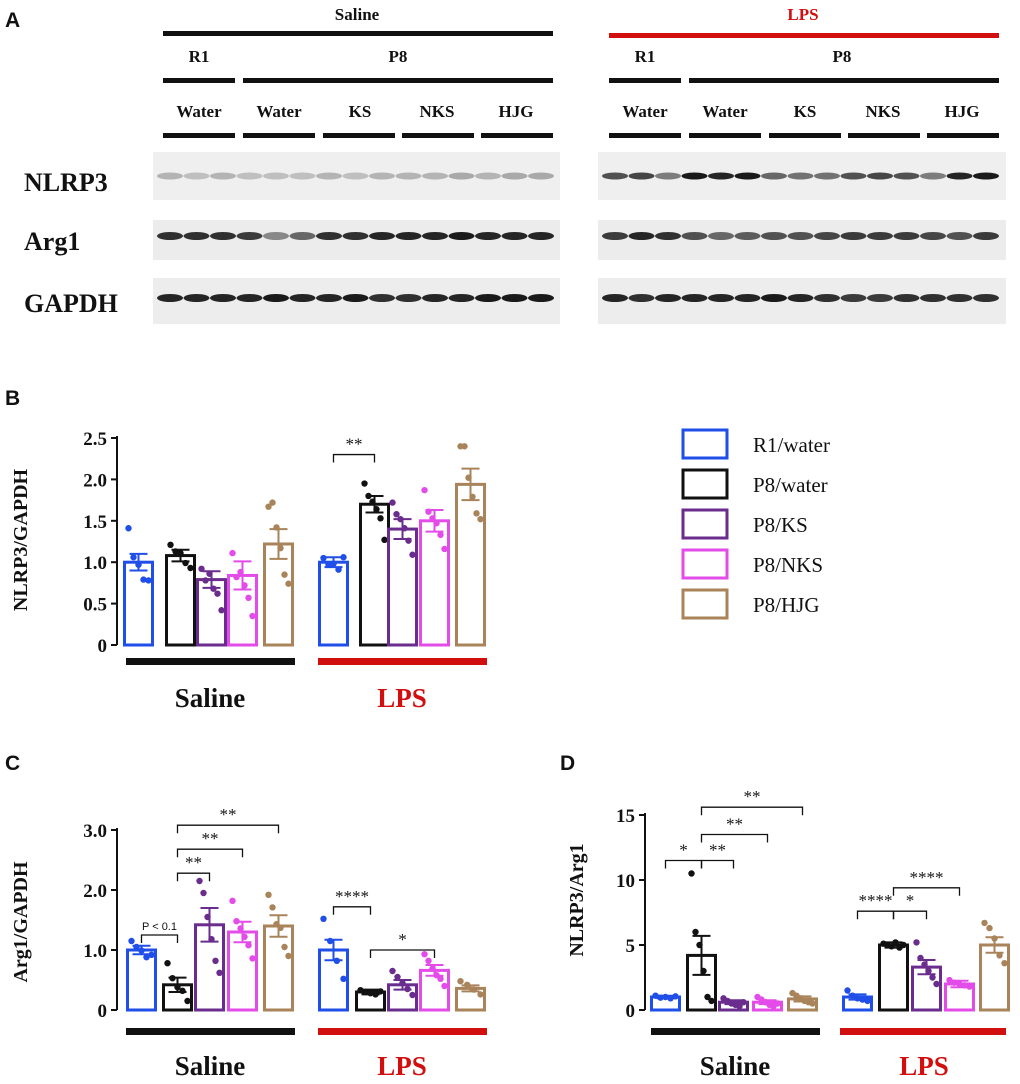  I want to click on lps-lane-label: KS, so click(805, 111).